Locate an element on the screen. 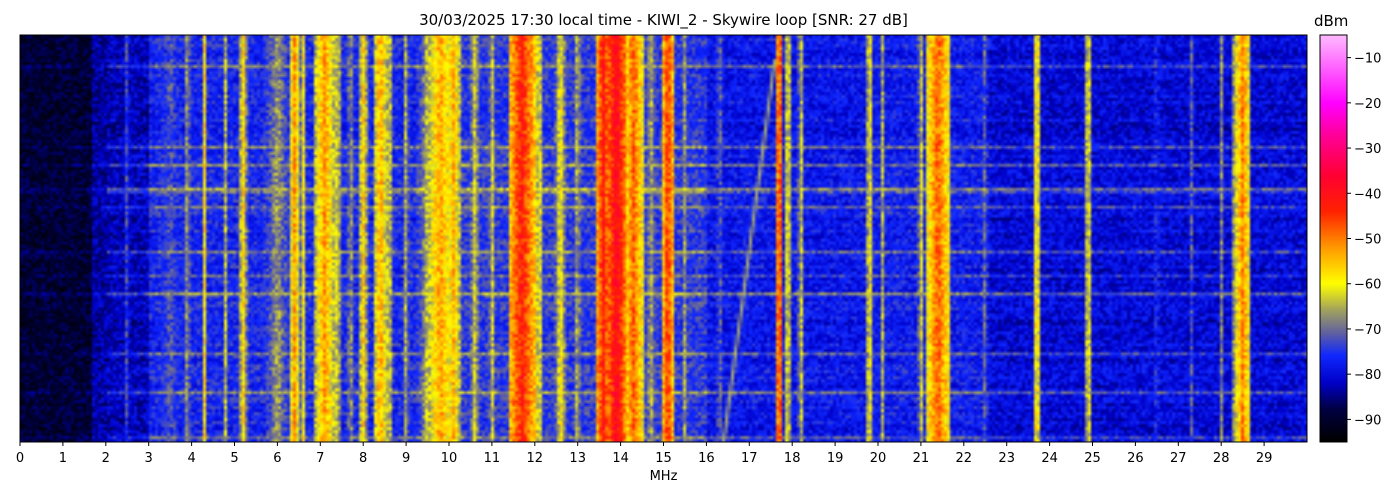 This screenshot has width=1400, height=500. colorbar-tick: −70 is located at coordinates (1364, 330).